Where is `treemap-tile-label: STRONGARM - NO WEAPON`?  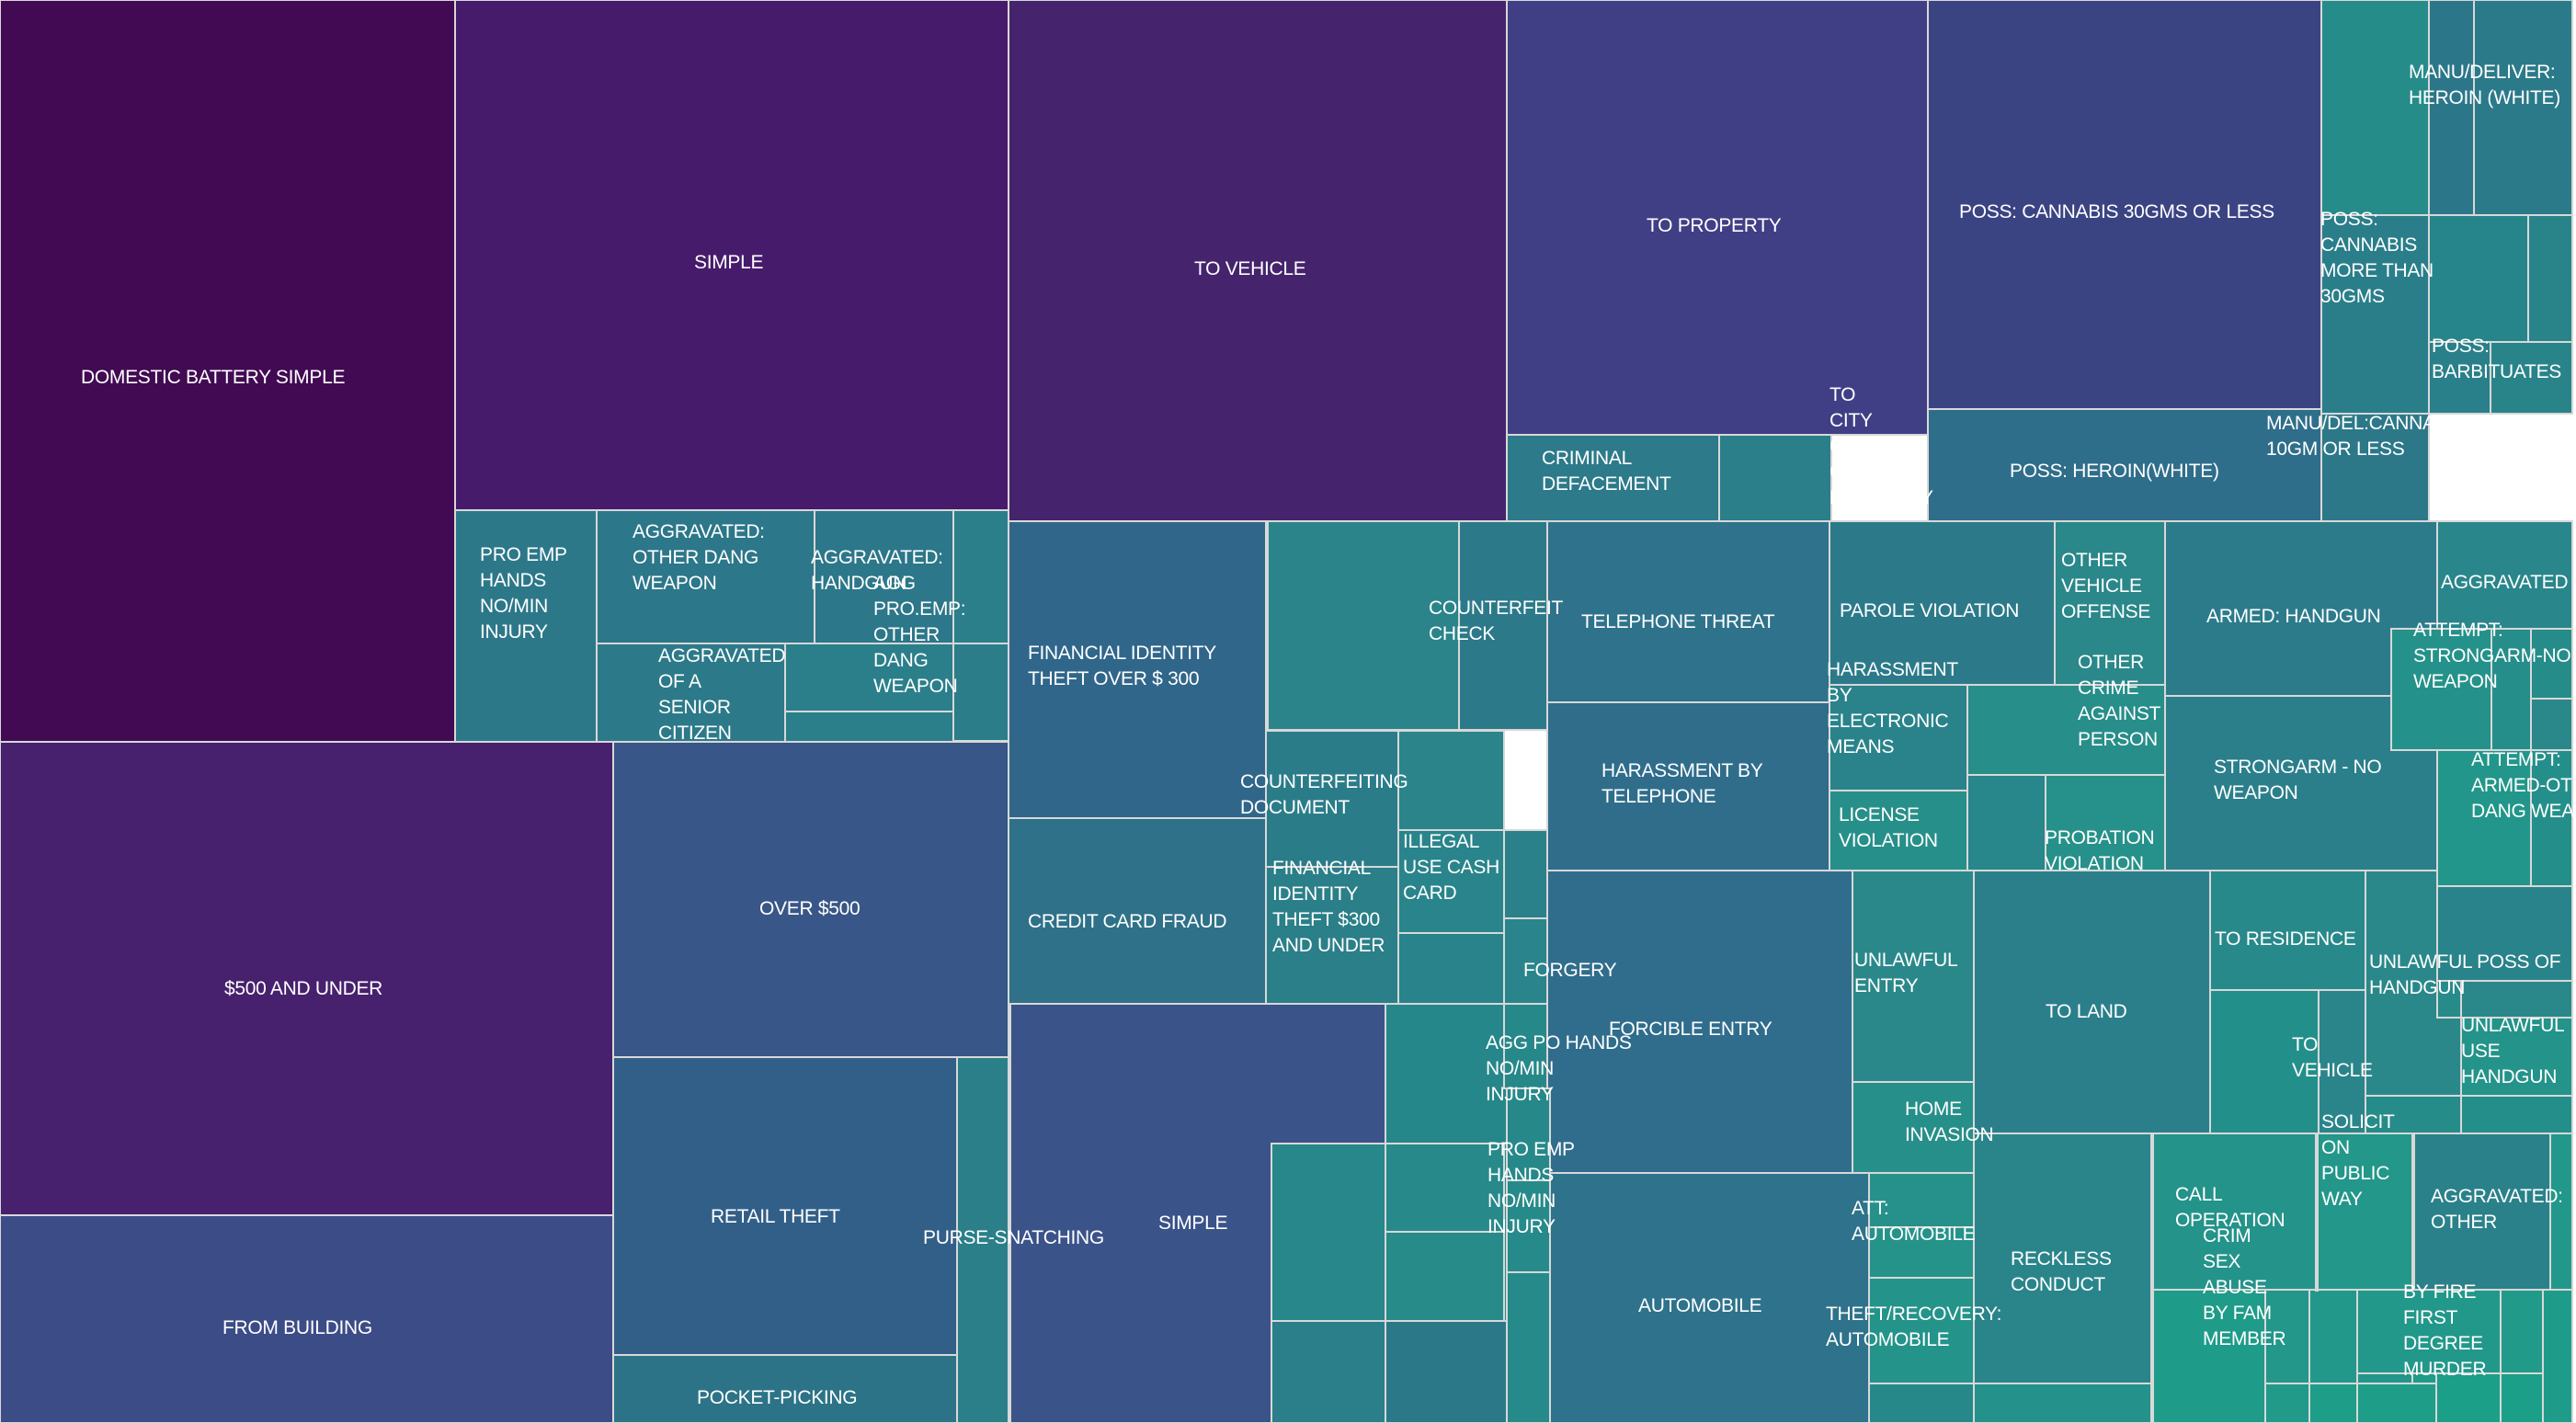
treemap-tile-label: STRONGARM - NO WEAPON is located at coordinates (2297, 780).